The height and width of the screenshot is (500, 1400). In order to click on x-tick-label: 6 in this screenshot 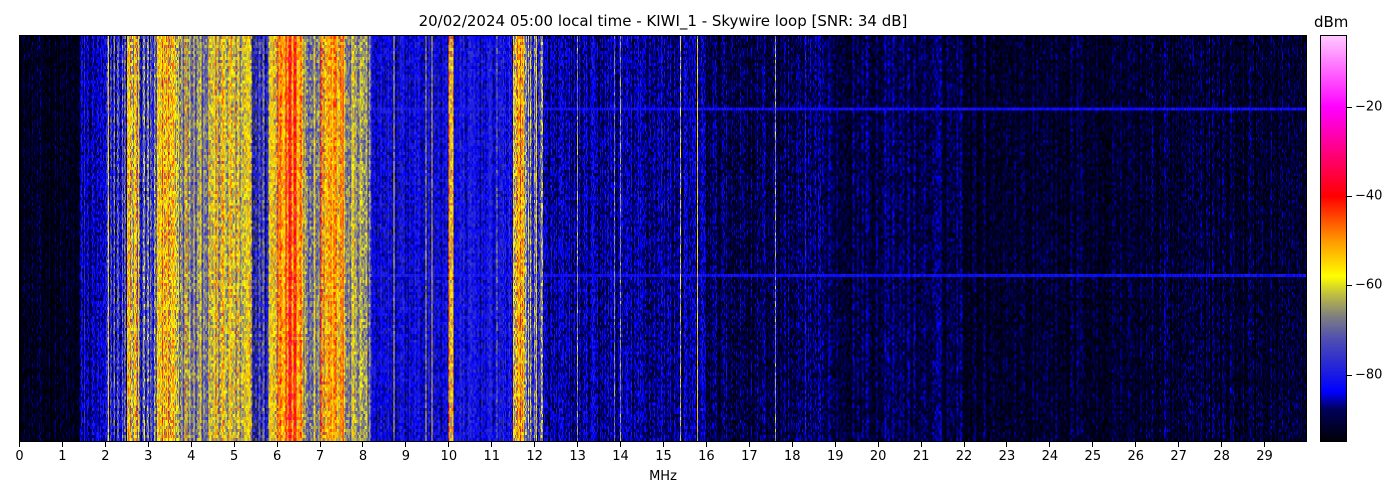, I will do `click(277, 456)`.